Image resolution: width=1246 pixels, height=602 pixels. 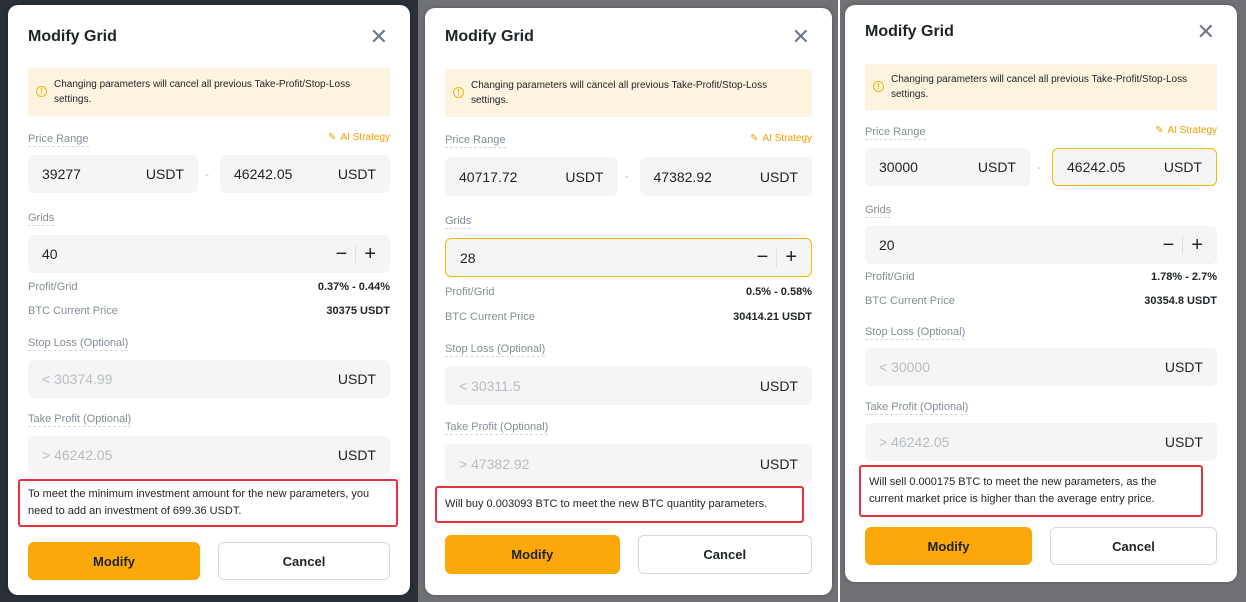 What do you see at coordinates (947, 167) in the screenshot?
I see `lower-price-input: 30000 USDT` at bounding box center [947, 167].